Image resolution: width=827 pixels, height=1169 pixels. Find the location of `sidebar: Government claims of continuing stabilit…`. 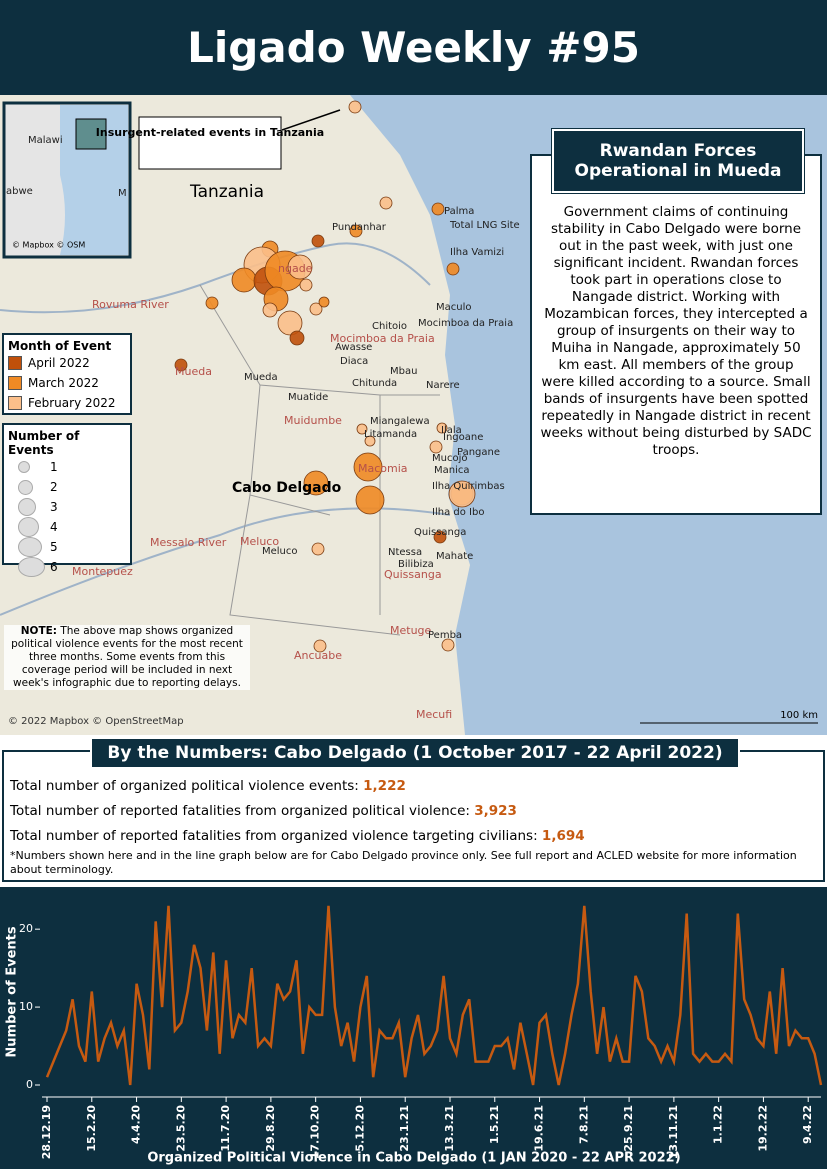

sidebar: Government claims of continuing stabilit… is located at coordinates (676, 334).